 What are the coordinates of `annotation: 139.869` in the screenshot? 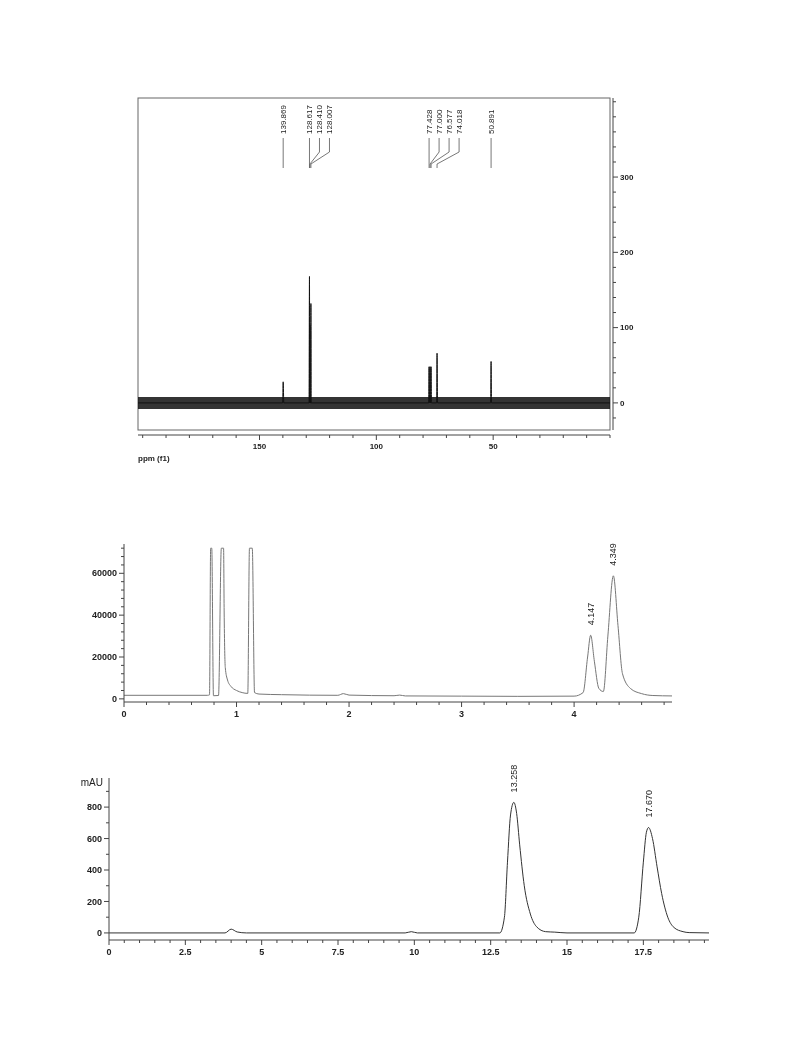 It's located at (283, 119).